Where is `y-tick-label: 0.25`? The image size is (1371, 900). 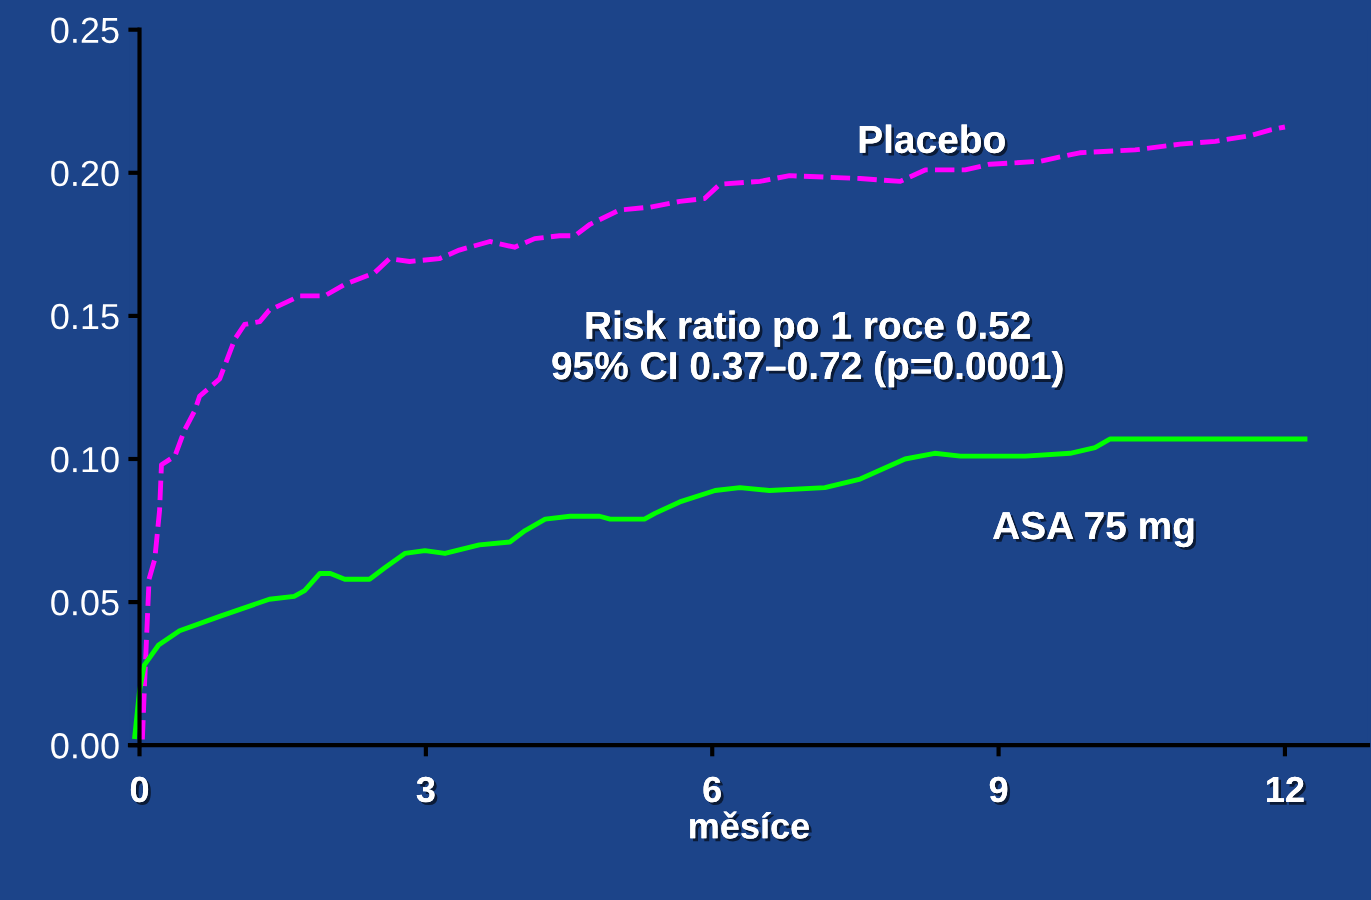 y-tick-label: 0.25 is located at coordinates (85, 30).